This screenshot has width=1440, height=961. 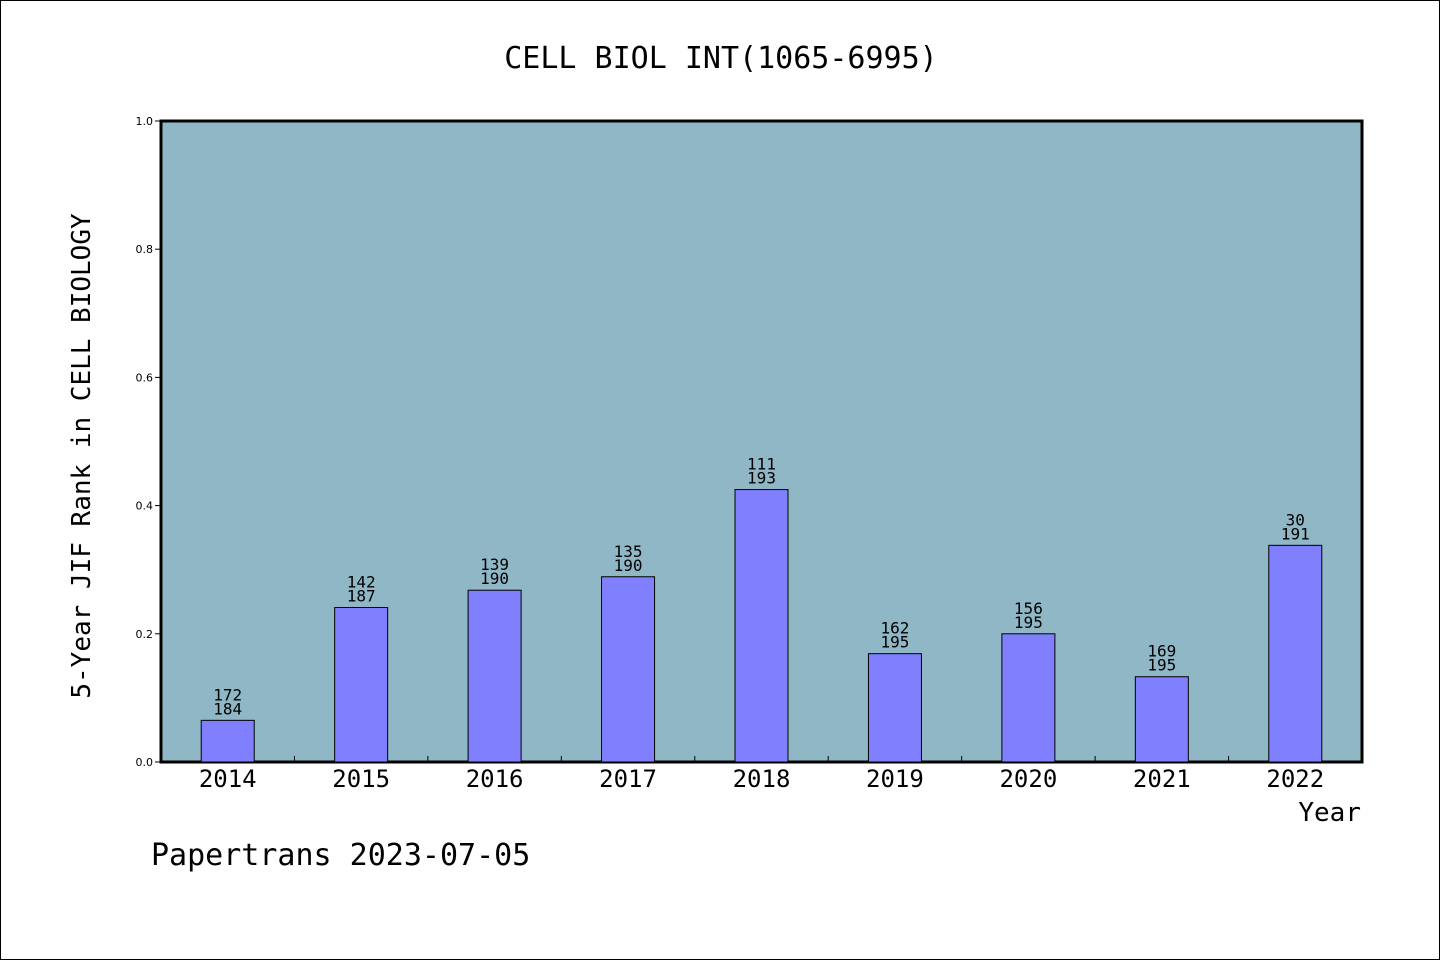 What do you see at coordinates (720, 58) in the screenshot?
I see `chart-title: CELL BIOL INT(1065-6995)` at bounding box center [720, 58].